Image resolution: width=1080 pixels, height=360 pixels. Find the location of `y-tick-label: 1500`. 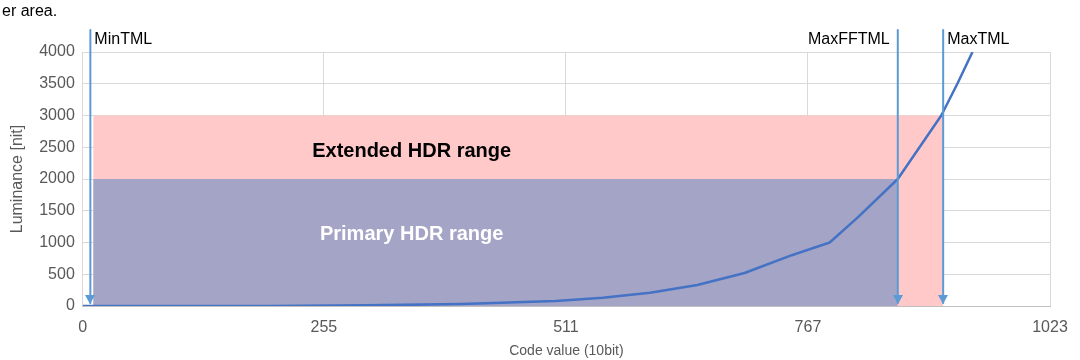

y-tick-label: 1500 is located at coordinates (57, 210).